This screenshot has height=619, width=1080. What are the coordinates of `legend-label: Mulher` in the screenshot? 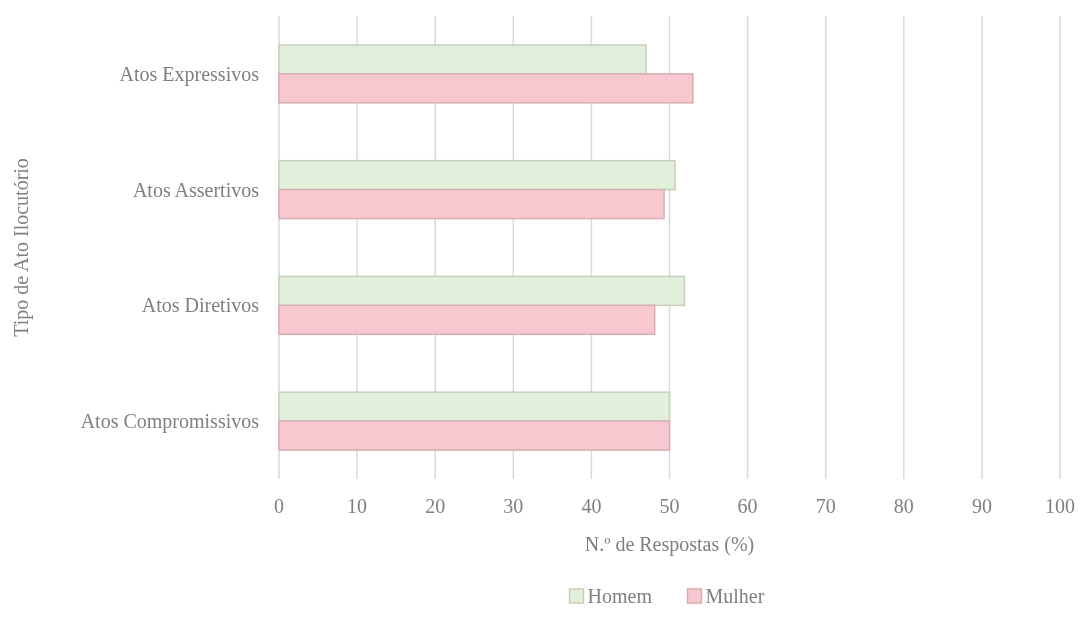 It's located at (735, 596).